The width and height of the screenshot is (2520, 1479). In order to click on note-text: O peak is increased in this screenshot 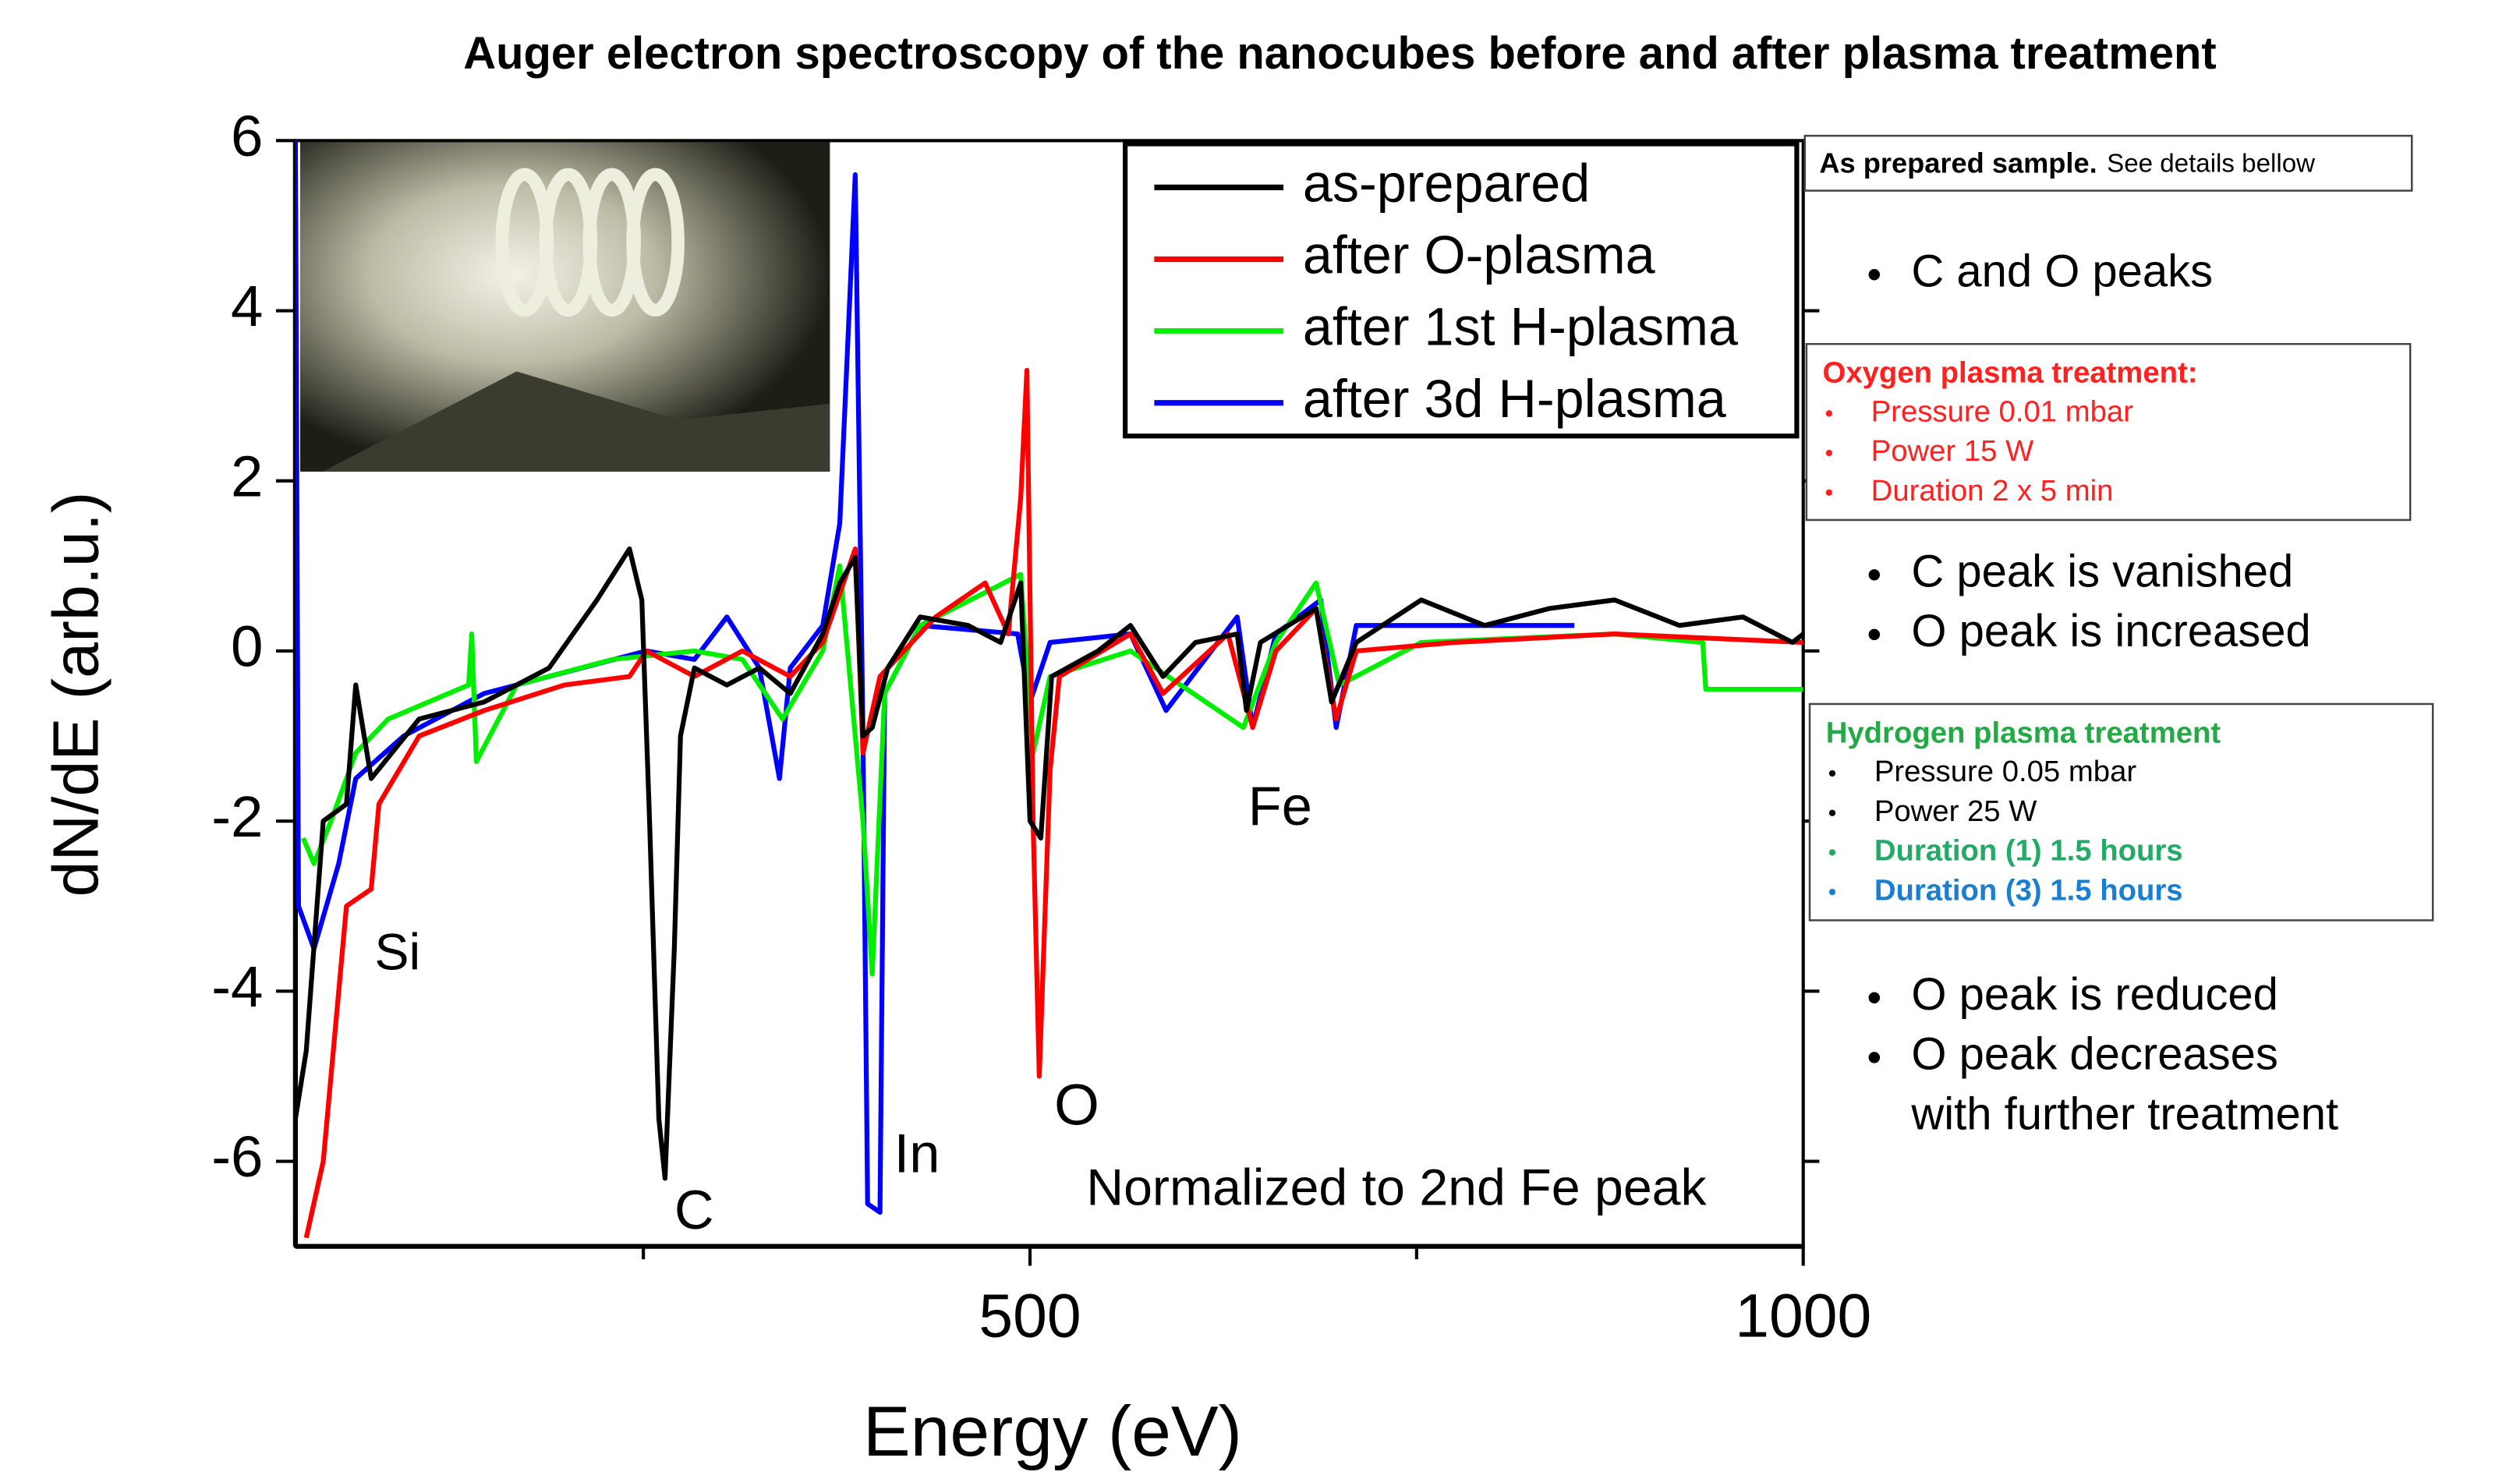, I will do `click(2110, 631)`.